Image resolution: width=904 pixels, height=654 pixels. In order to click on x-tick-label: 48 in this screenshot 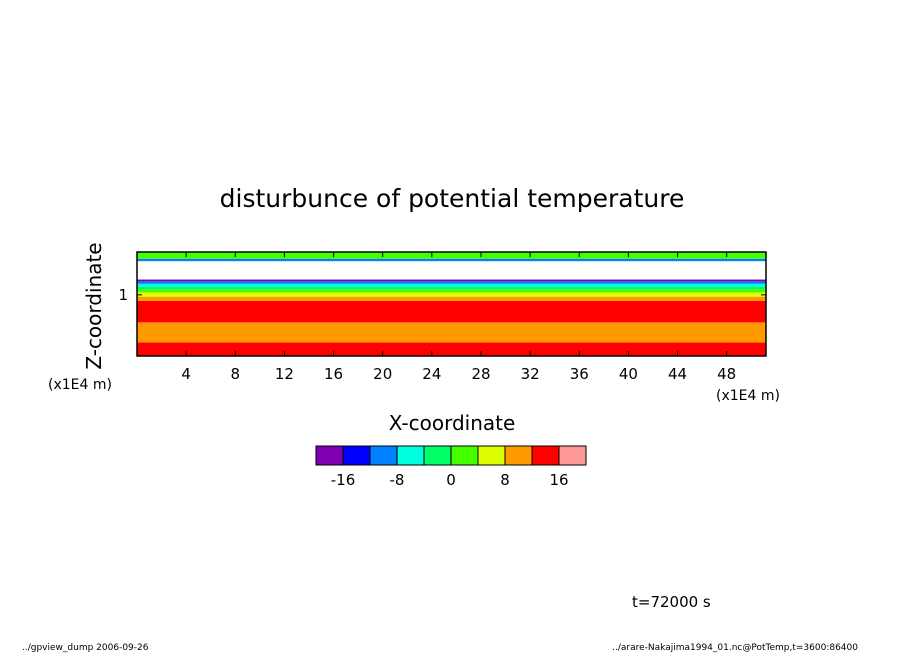, I will do `click(726, 374)`.